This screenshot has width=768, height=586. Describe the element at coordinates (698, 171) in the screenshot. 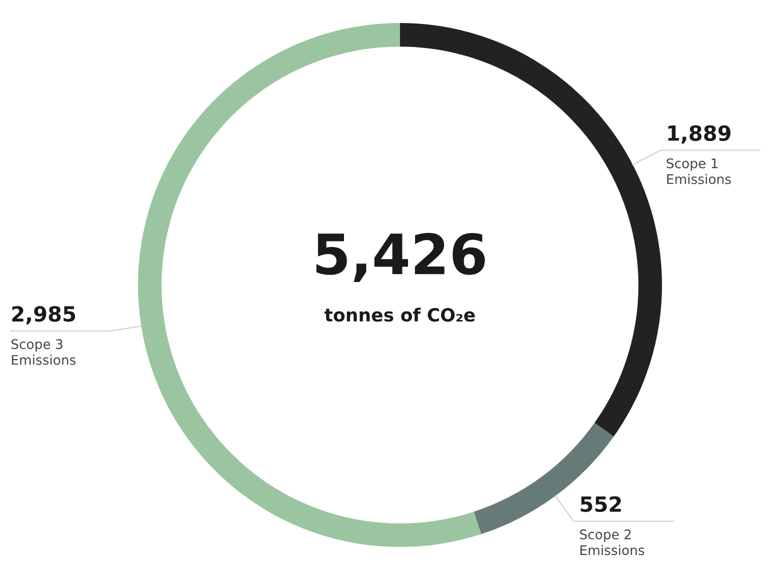

I see `slice-label: Scope 1 Emissions` at that location.